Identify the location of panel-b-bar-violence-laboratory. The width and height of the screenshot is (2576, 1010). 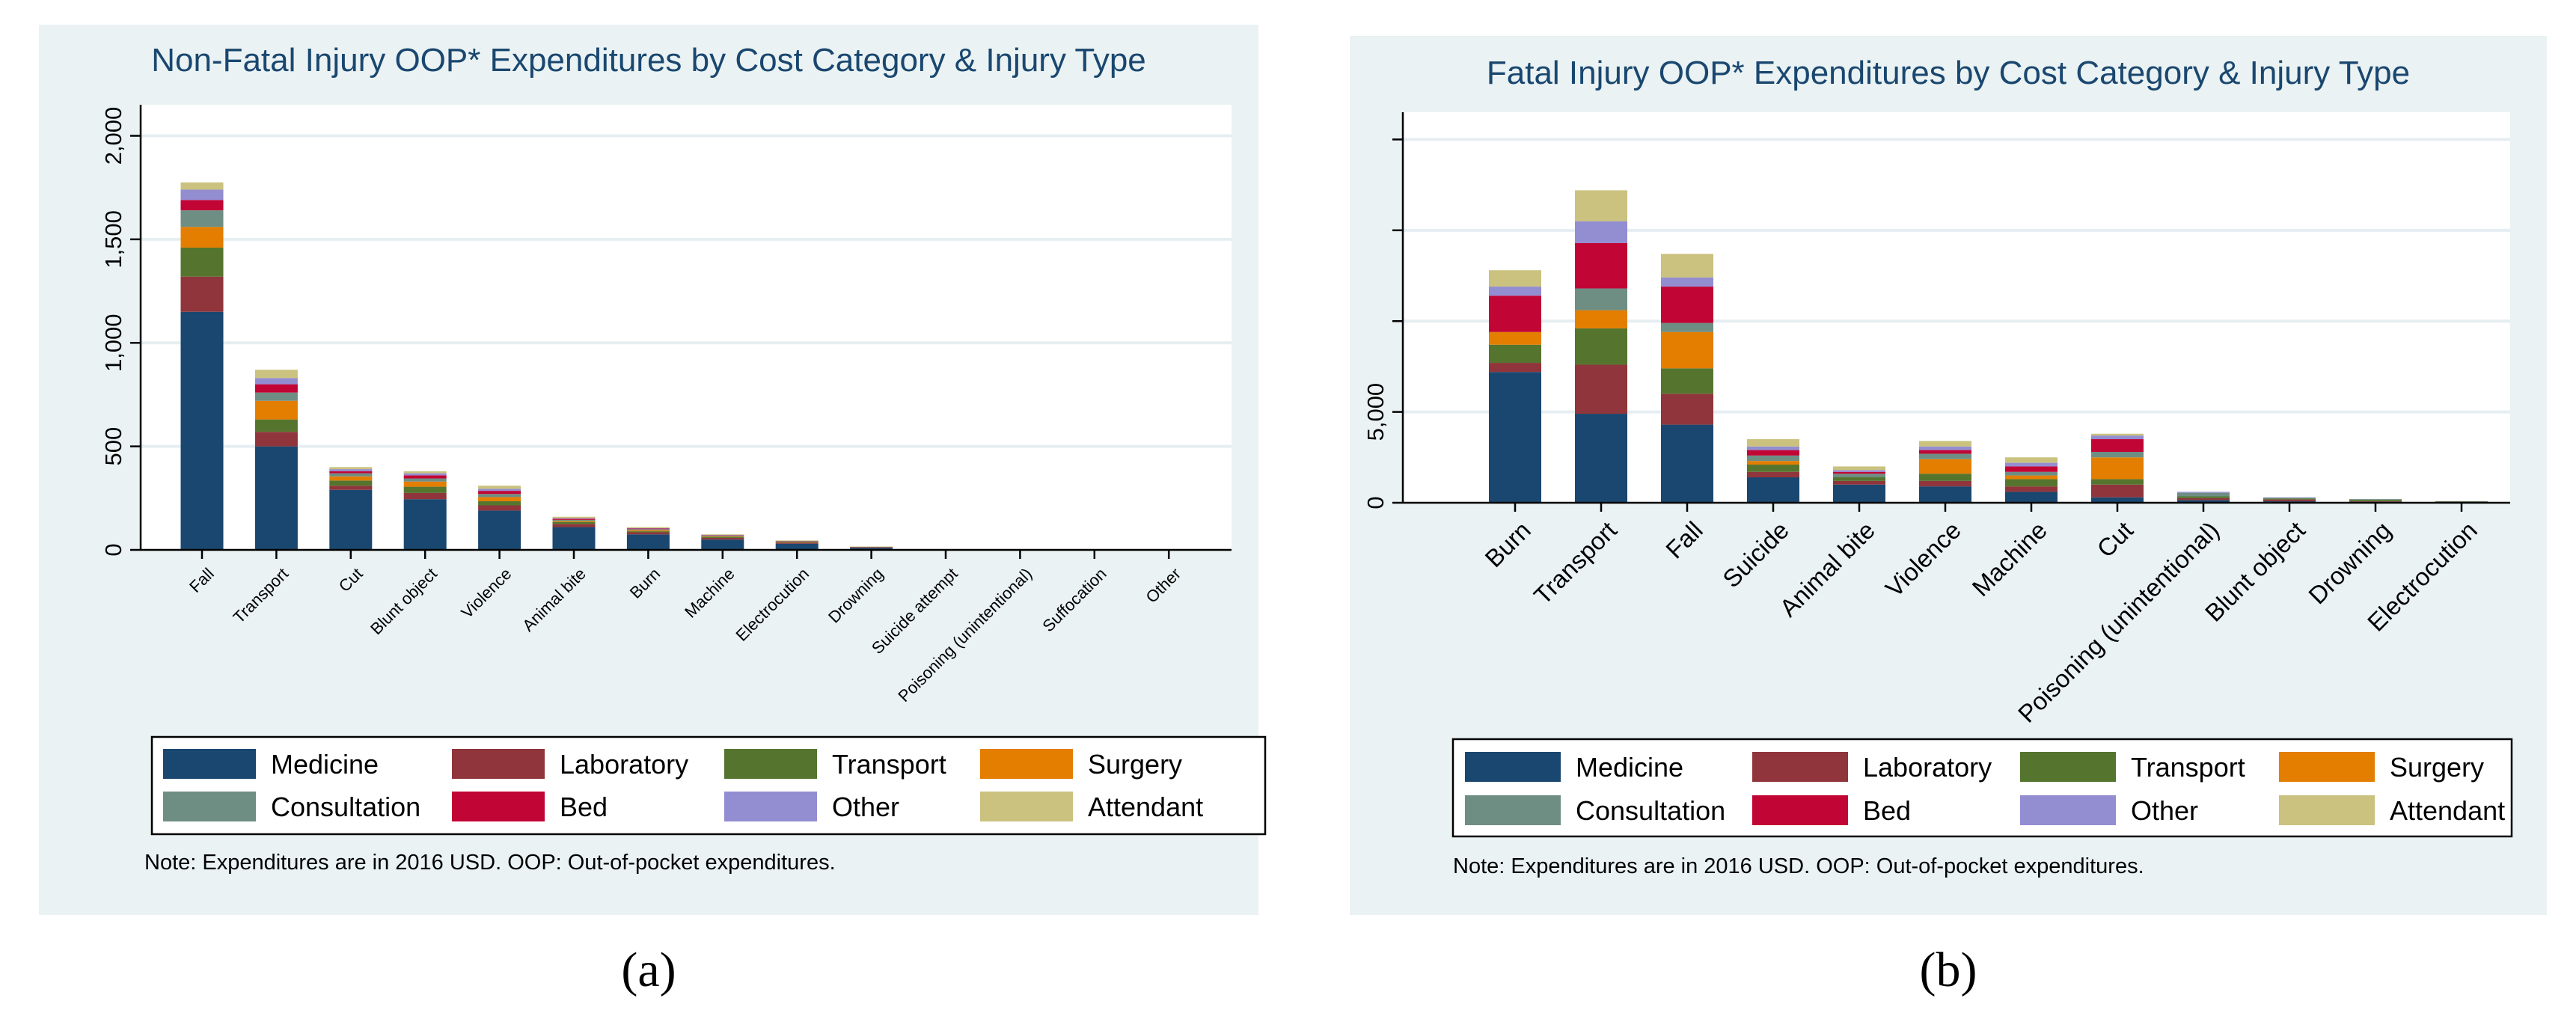
(1945, 483).